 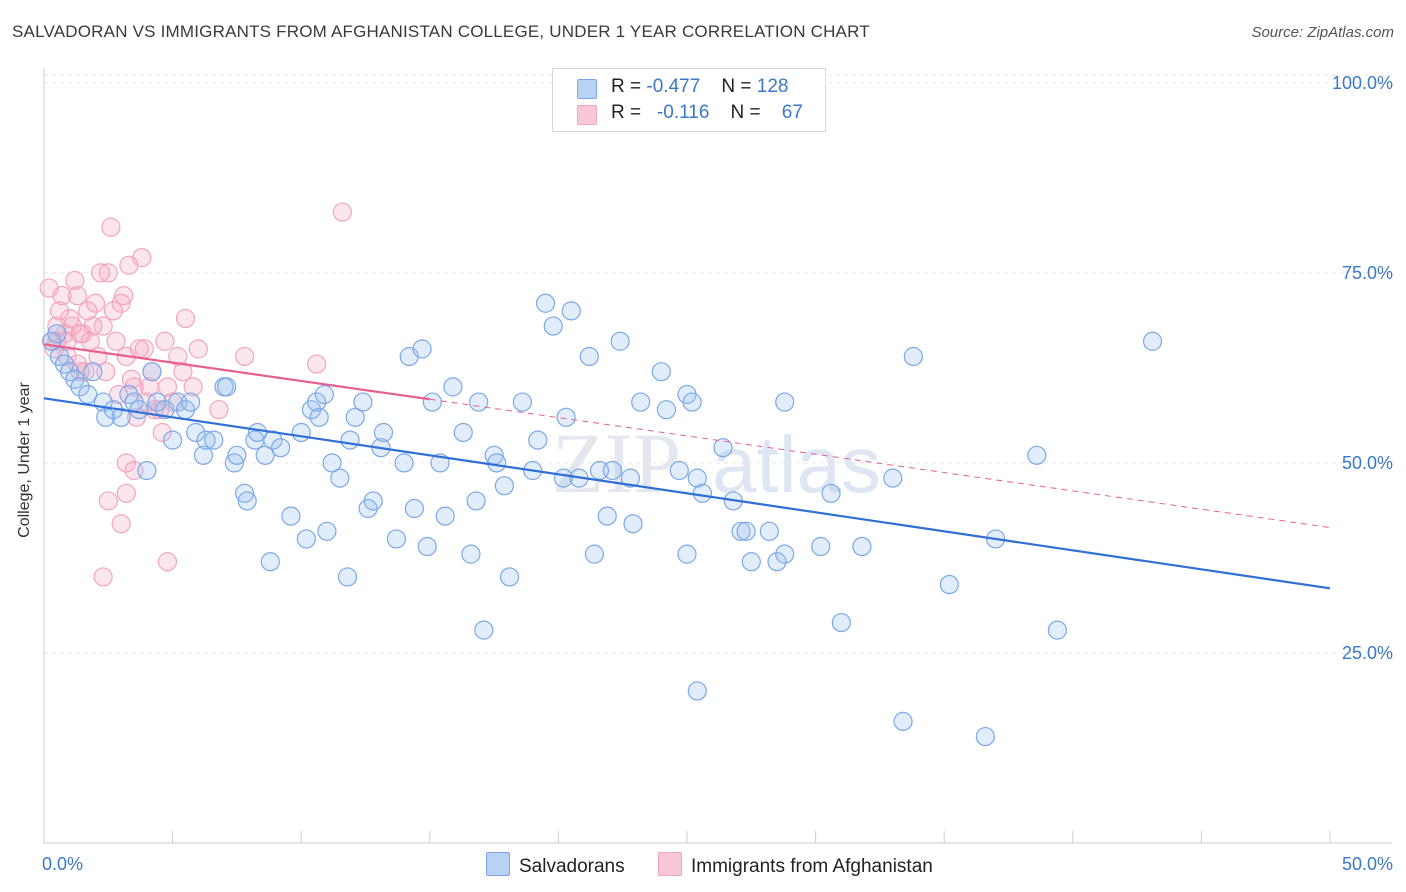 I want to click on watermark-atlas: atlas, so click(x=796, y=464).